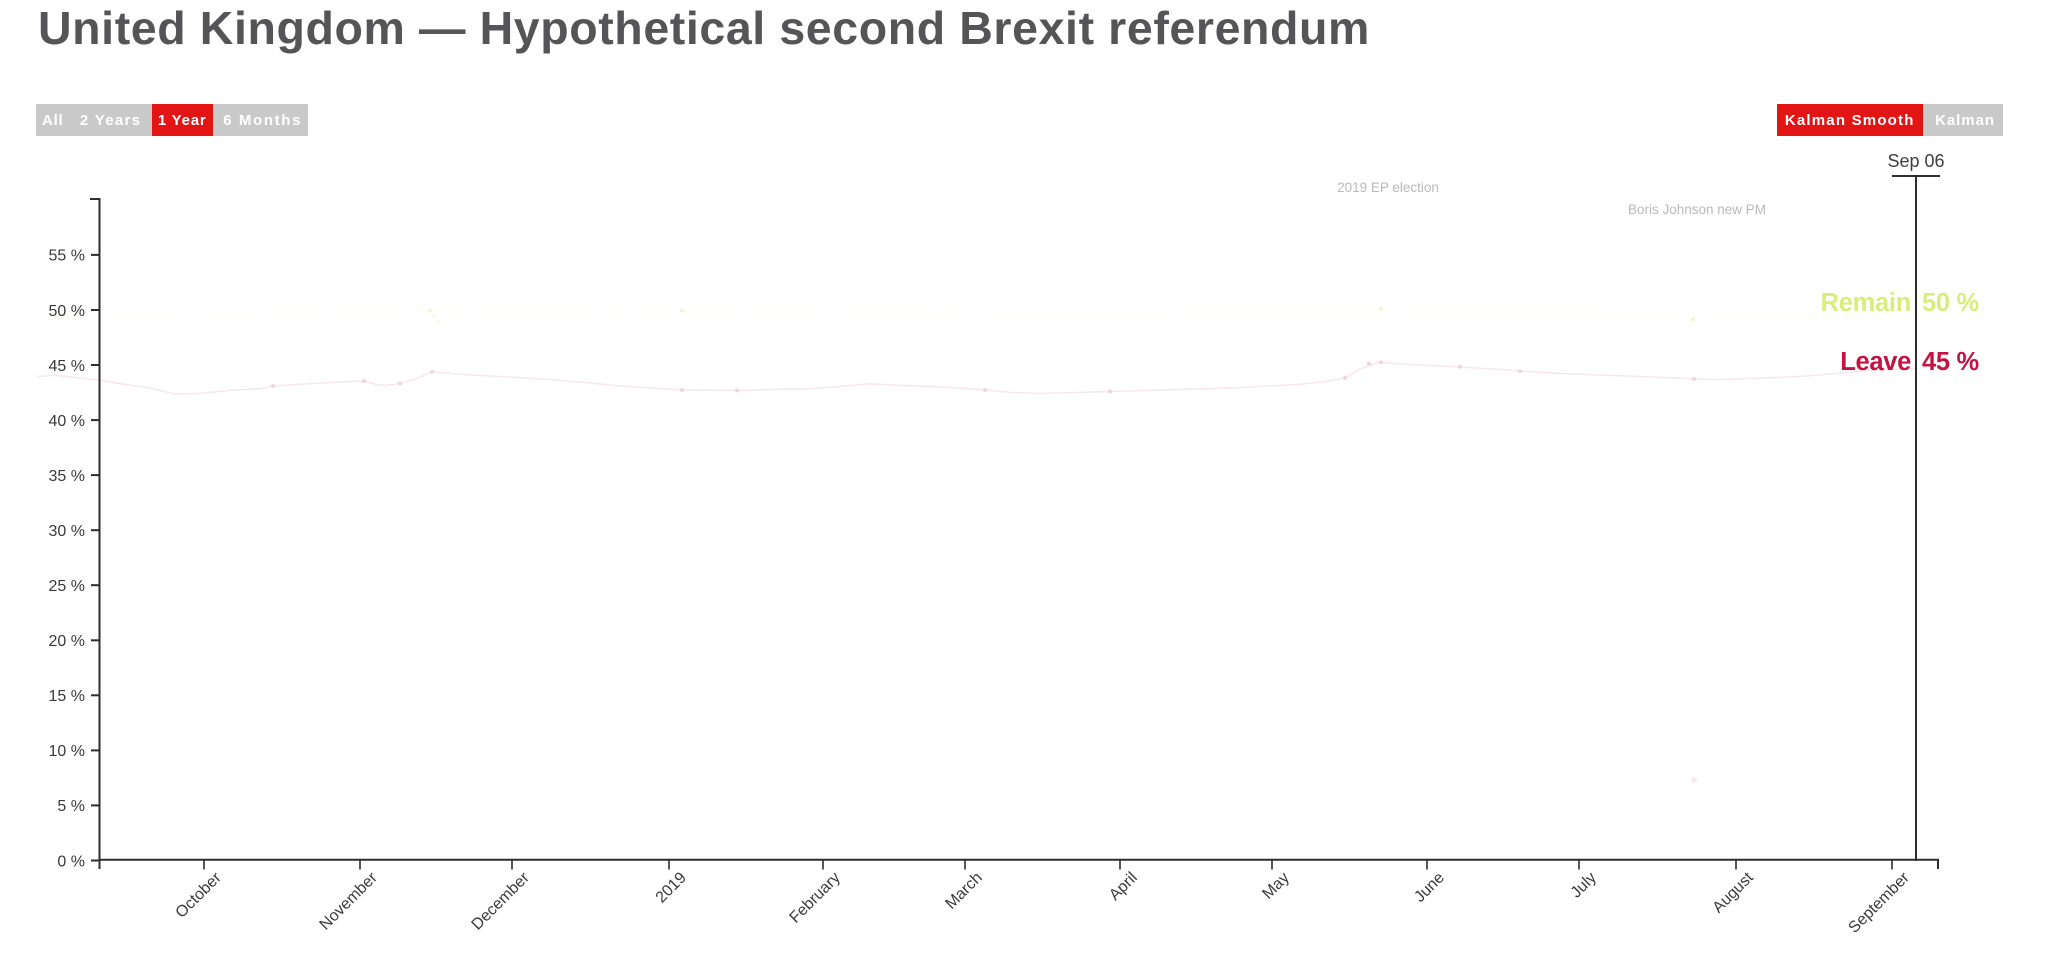 Image resolution: width=2048 pixels, height=968 pixels. What do you see at coordinates (1275, 885) in the screenshot?
I see `svg-text: May` at bounding box center [1275, 885].